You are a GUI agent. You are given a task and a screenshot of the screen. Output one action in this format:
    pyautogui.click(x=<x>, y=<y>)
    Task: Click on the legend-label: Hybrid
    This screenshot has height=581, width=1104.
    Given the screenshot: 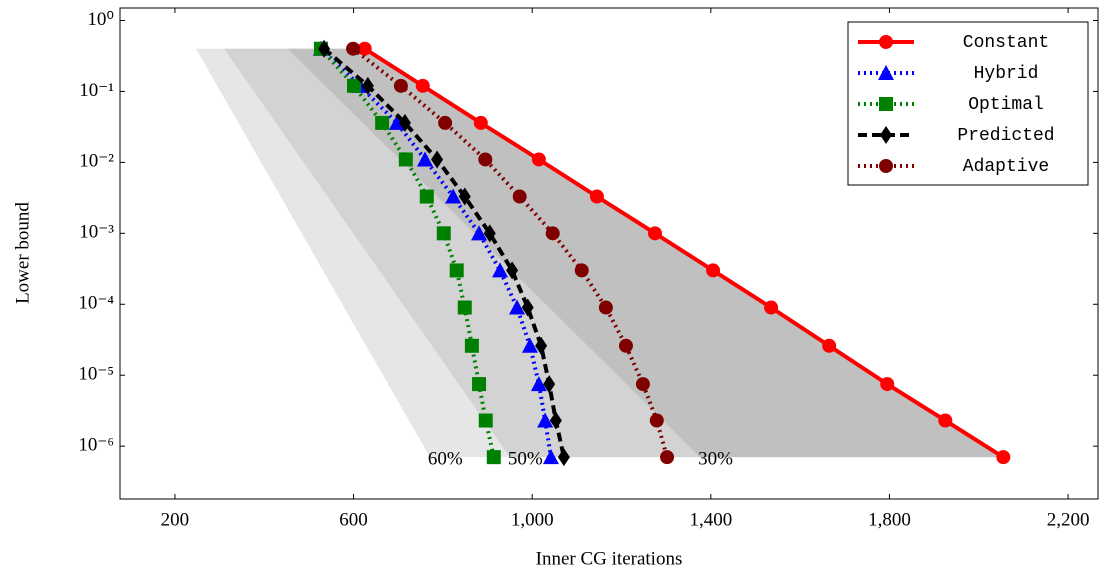 What is the action you would take?
    pyautogui.click(x=1006, y=74)
    